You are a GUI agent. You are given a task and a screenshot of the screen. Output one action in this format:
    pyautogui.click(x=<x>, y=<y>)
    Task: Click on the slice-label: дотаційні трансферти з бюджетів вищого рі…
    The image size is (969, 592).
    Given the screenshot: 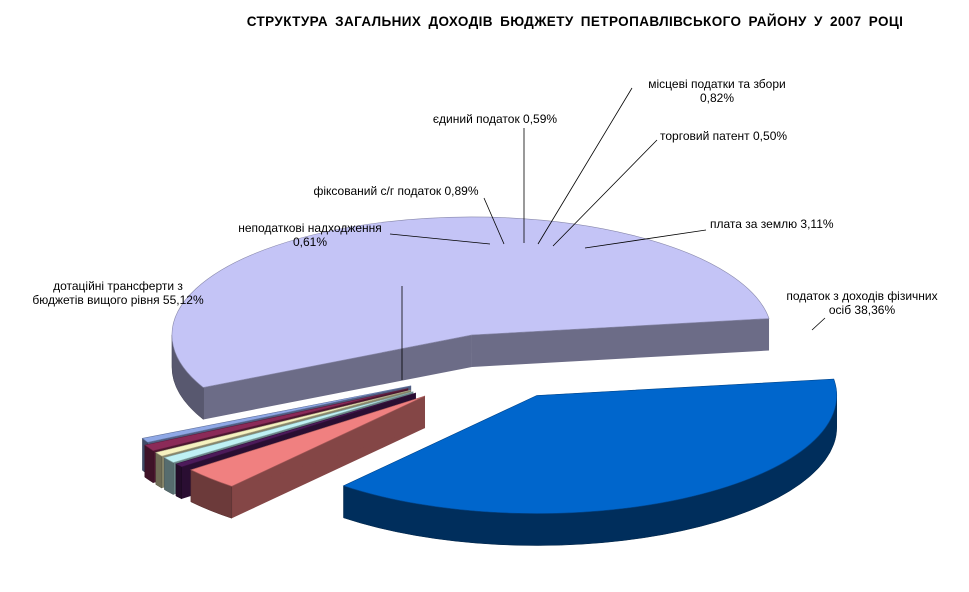 What is the action you would take?
    pyautogui.click(x=118, y=293)
    